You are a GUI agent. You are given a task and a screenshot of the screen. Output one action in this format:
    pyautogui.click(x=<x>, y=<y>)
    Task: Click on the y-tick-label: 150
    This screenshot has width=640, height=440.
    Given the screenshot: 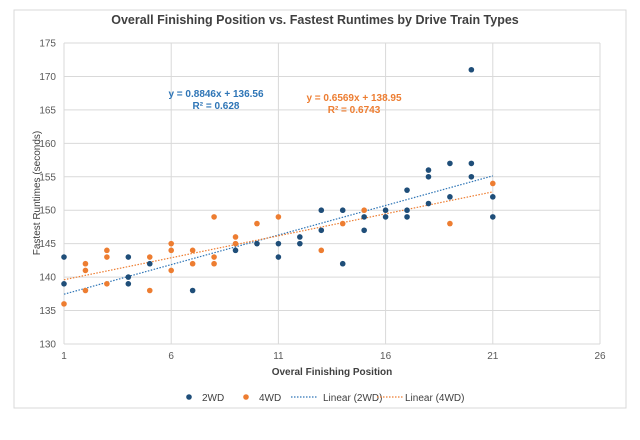 What is the action you would take?
    pyautogui.click(x=47, y=211)
    